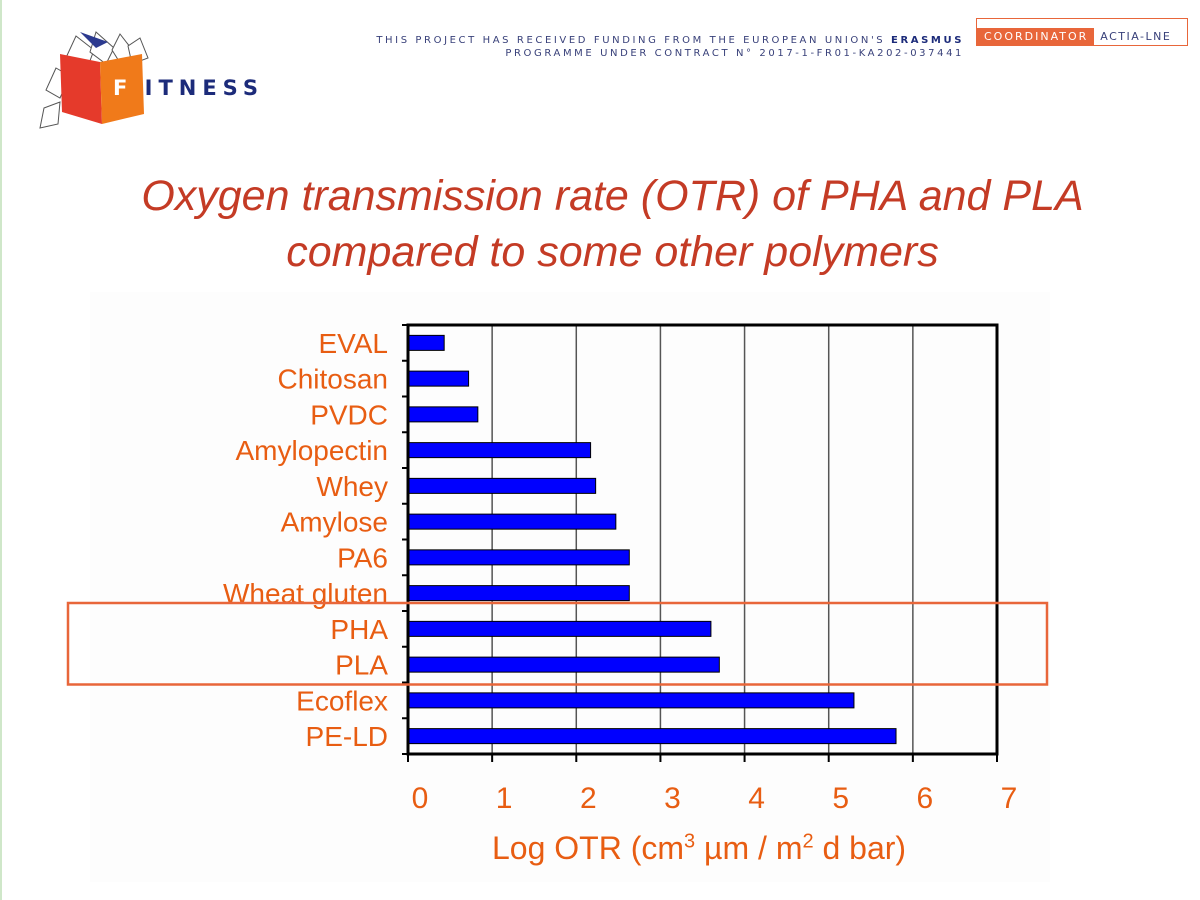 This screenshot has height=900, width=1200. Describe the element at coordinates (927, 40) in the screenshot. I see `funding-erasmus: ERASMUS` at that location.